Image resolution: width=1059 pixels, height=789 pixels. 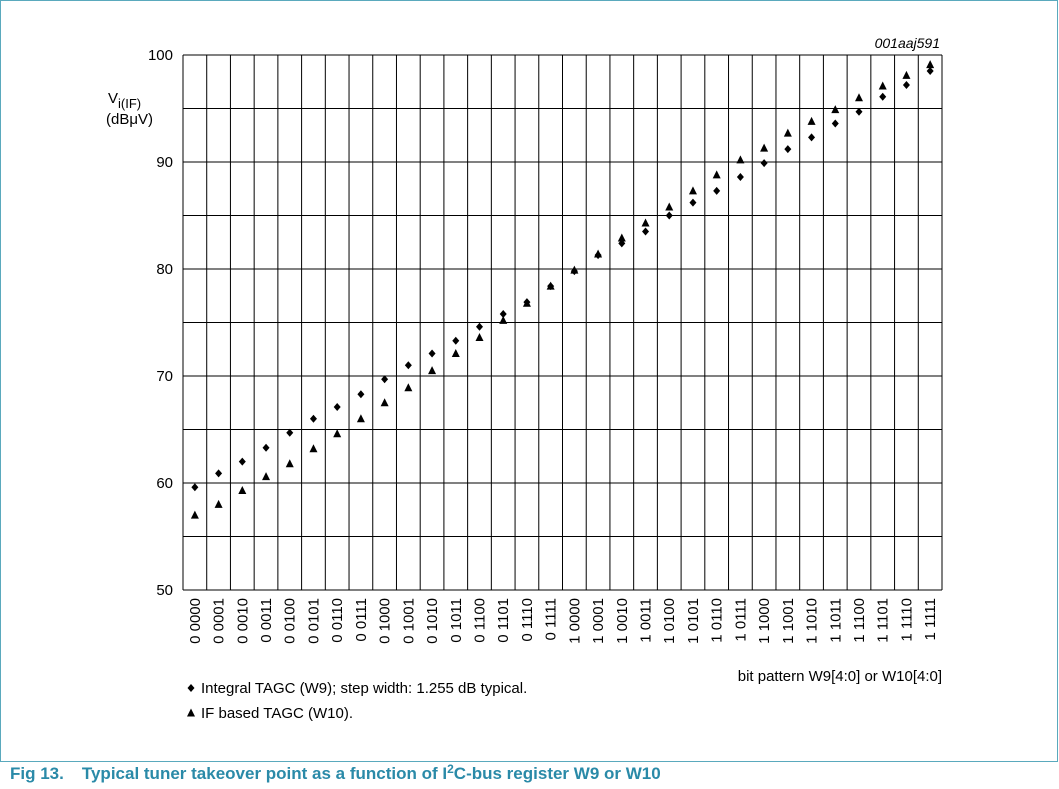 What do you see at coordinates (37, 773) in the screenshot?
I see `caption-label: Fig 13.` at bounding box center [37, 773].